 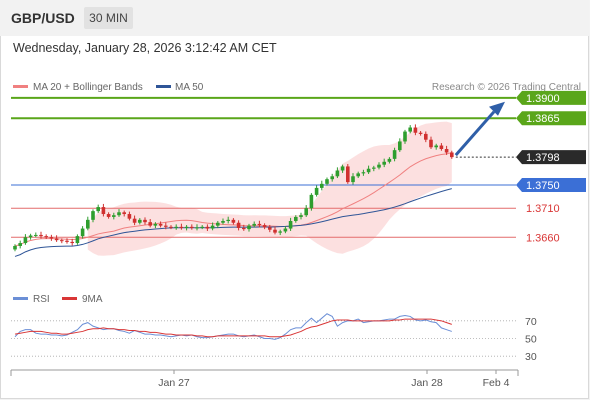 I want to click on level-tag-1.3865, so click(x=551, y=118).